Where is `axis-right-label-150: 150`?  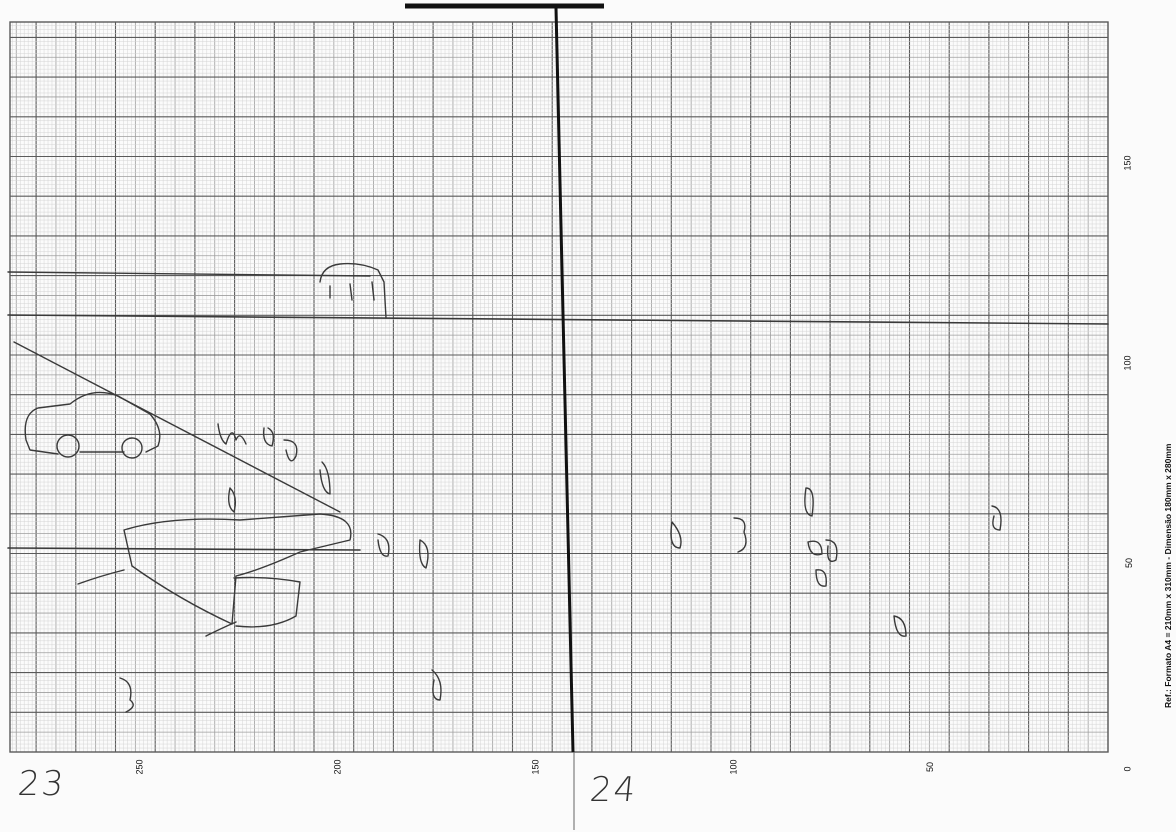 axis-right-label-150: 150 is located at coordinates (1127, 163).